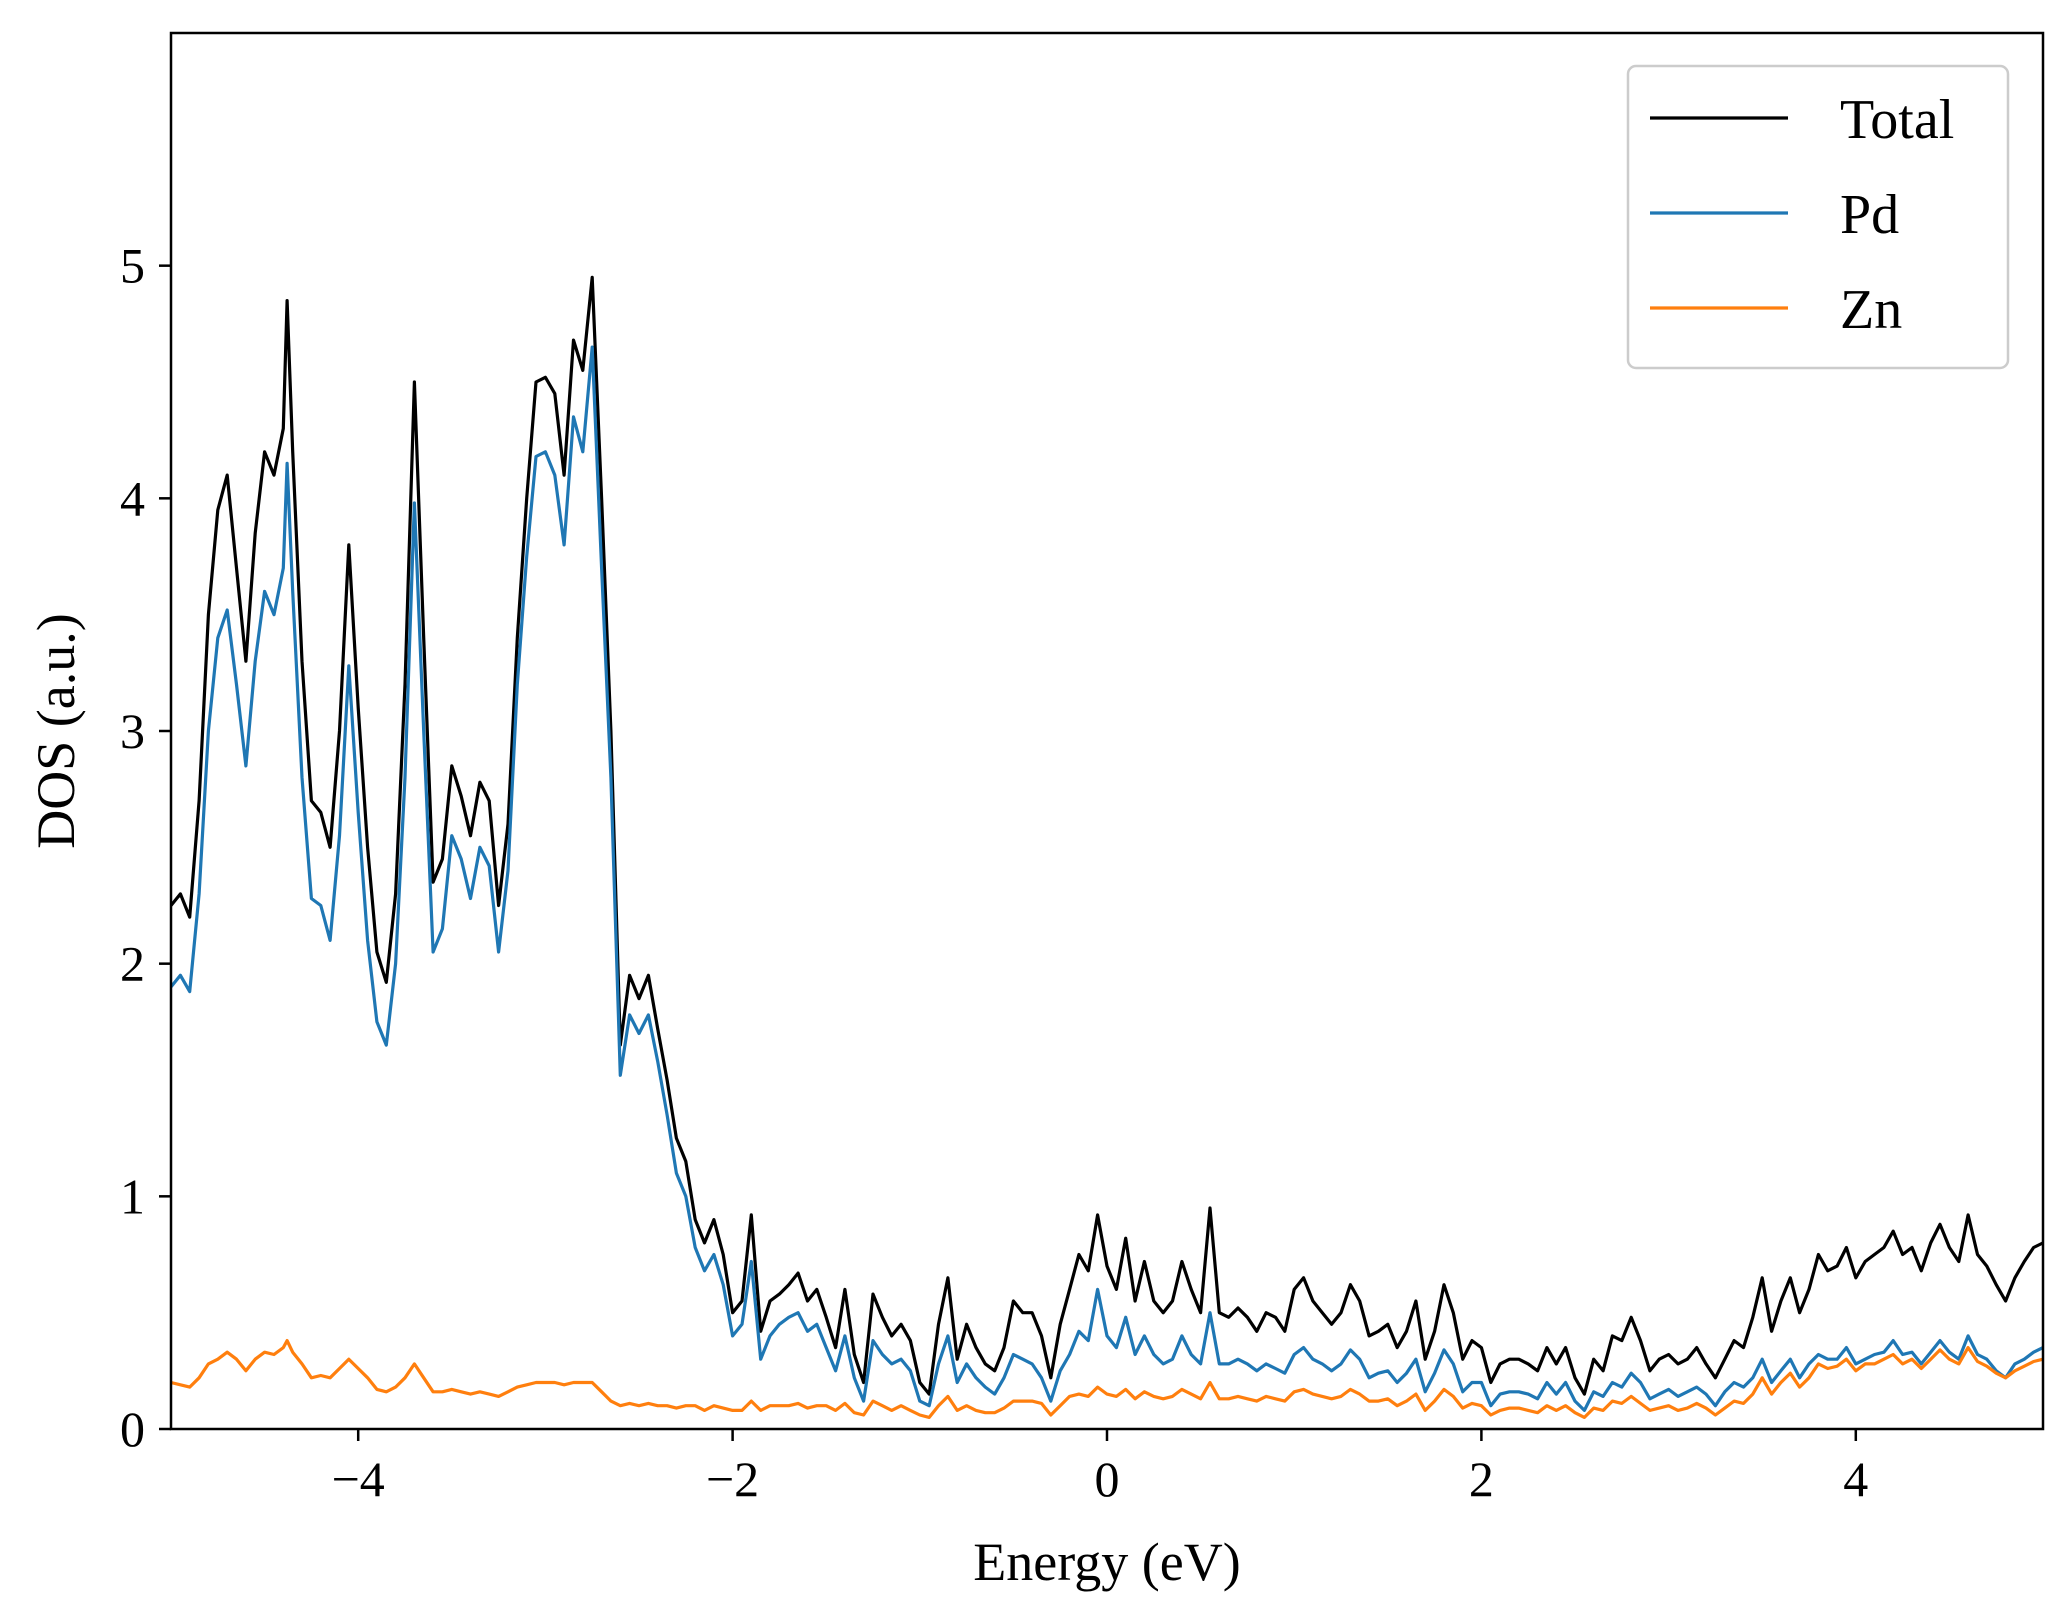  I want to click on x-tick-label: 0, so click(1107, 1479).